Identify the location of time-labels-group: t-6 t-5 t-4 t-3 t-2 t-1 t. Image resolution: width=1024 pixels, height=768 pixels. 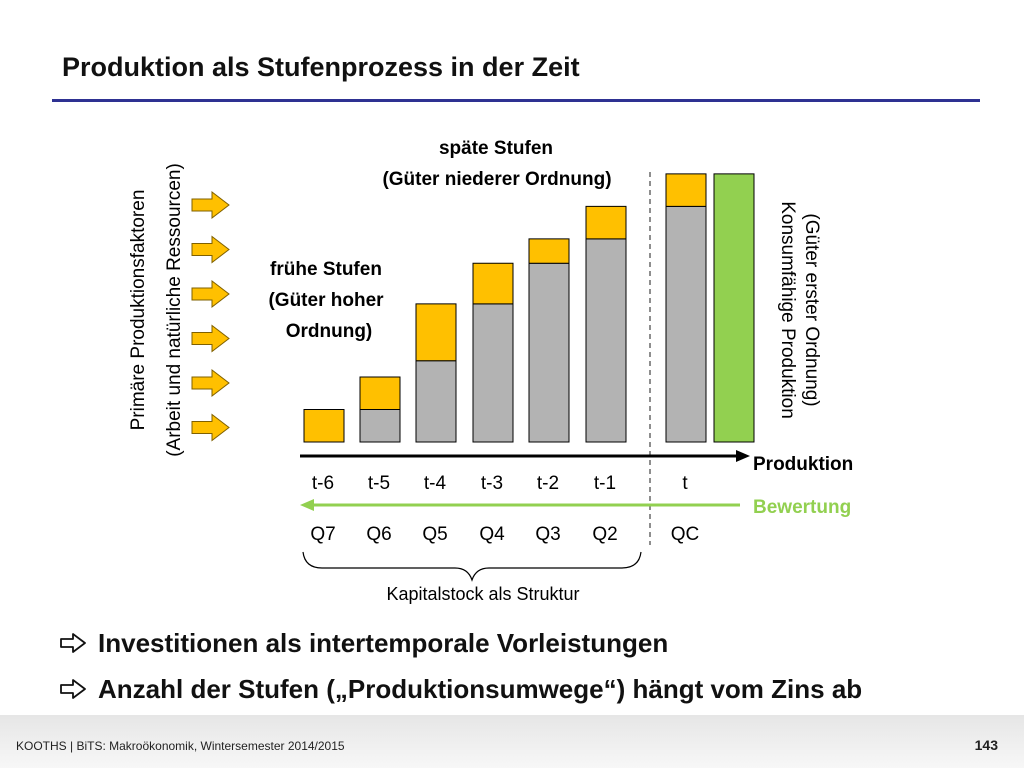
(500, 483).